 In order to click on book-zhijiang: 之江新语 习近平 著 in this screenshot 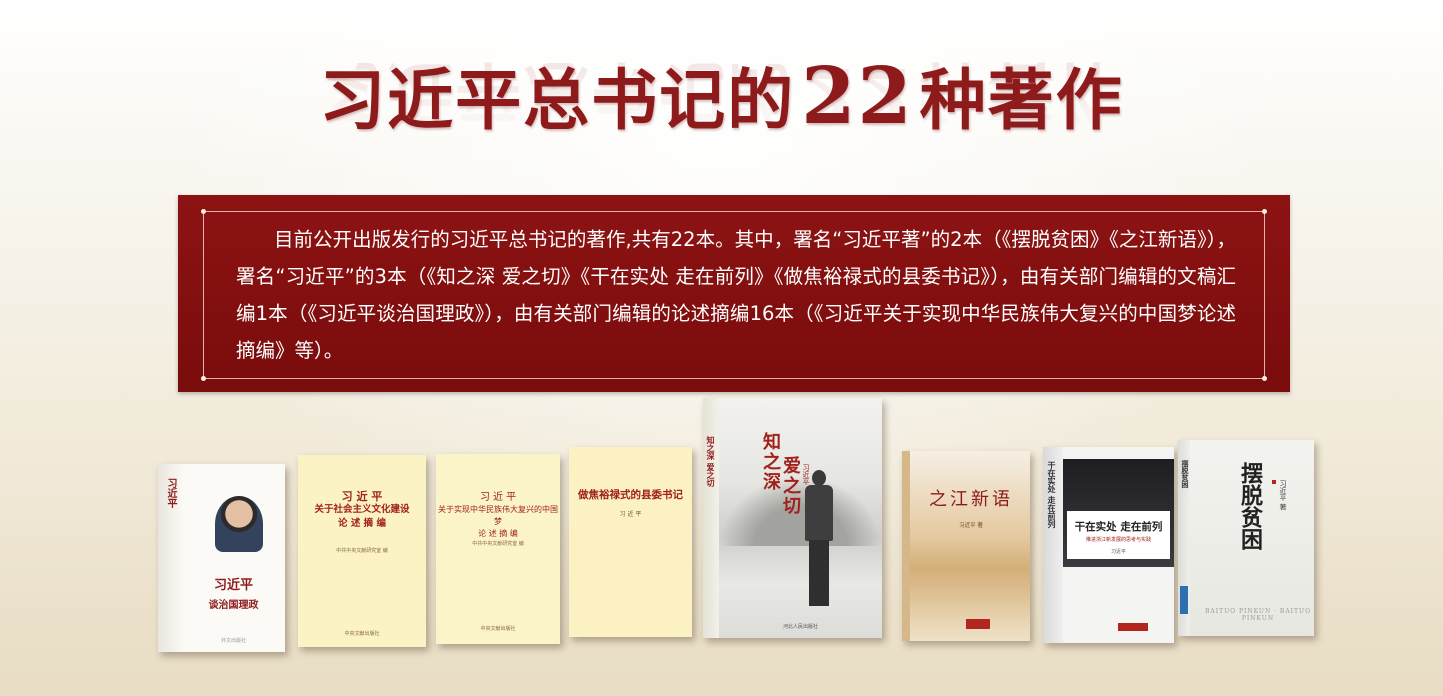, I will do `click(966, 546)`.